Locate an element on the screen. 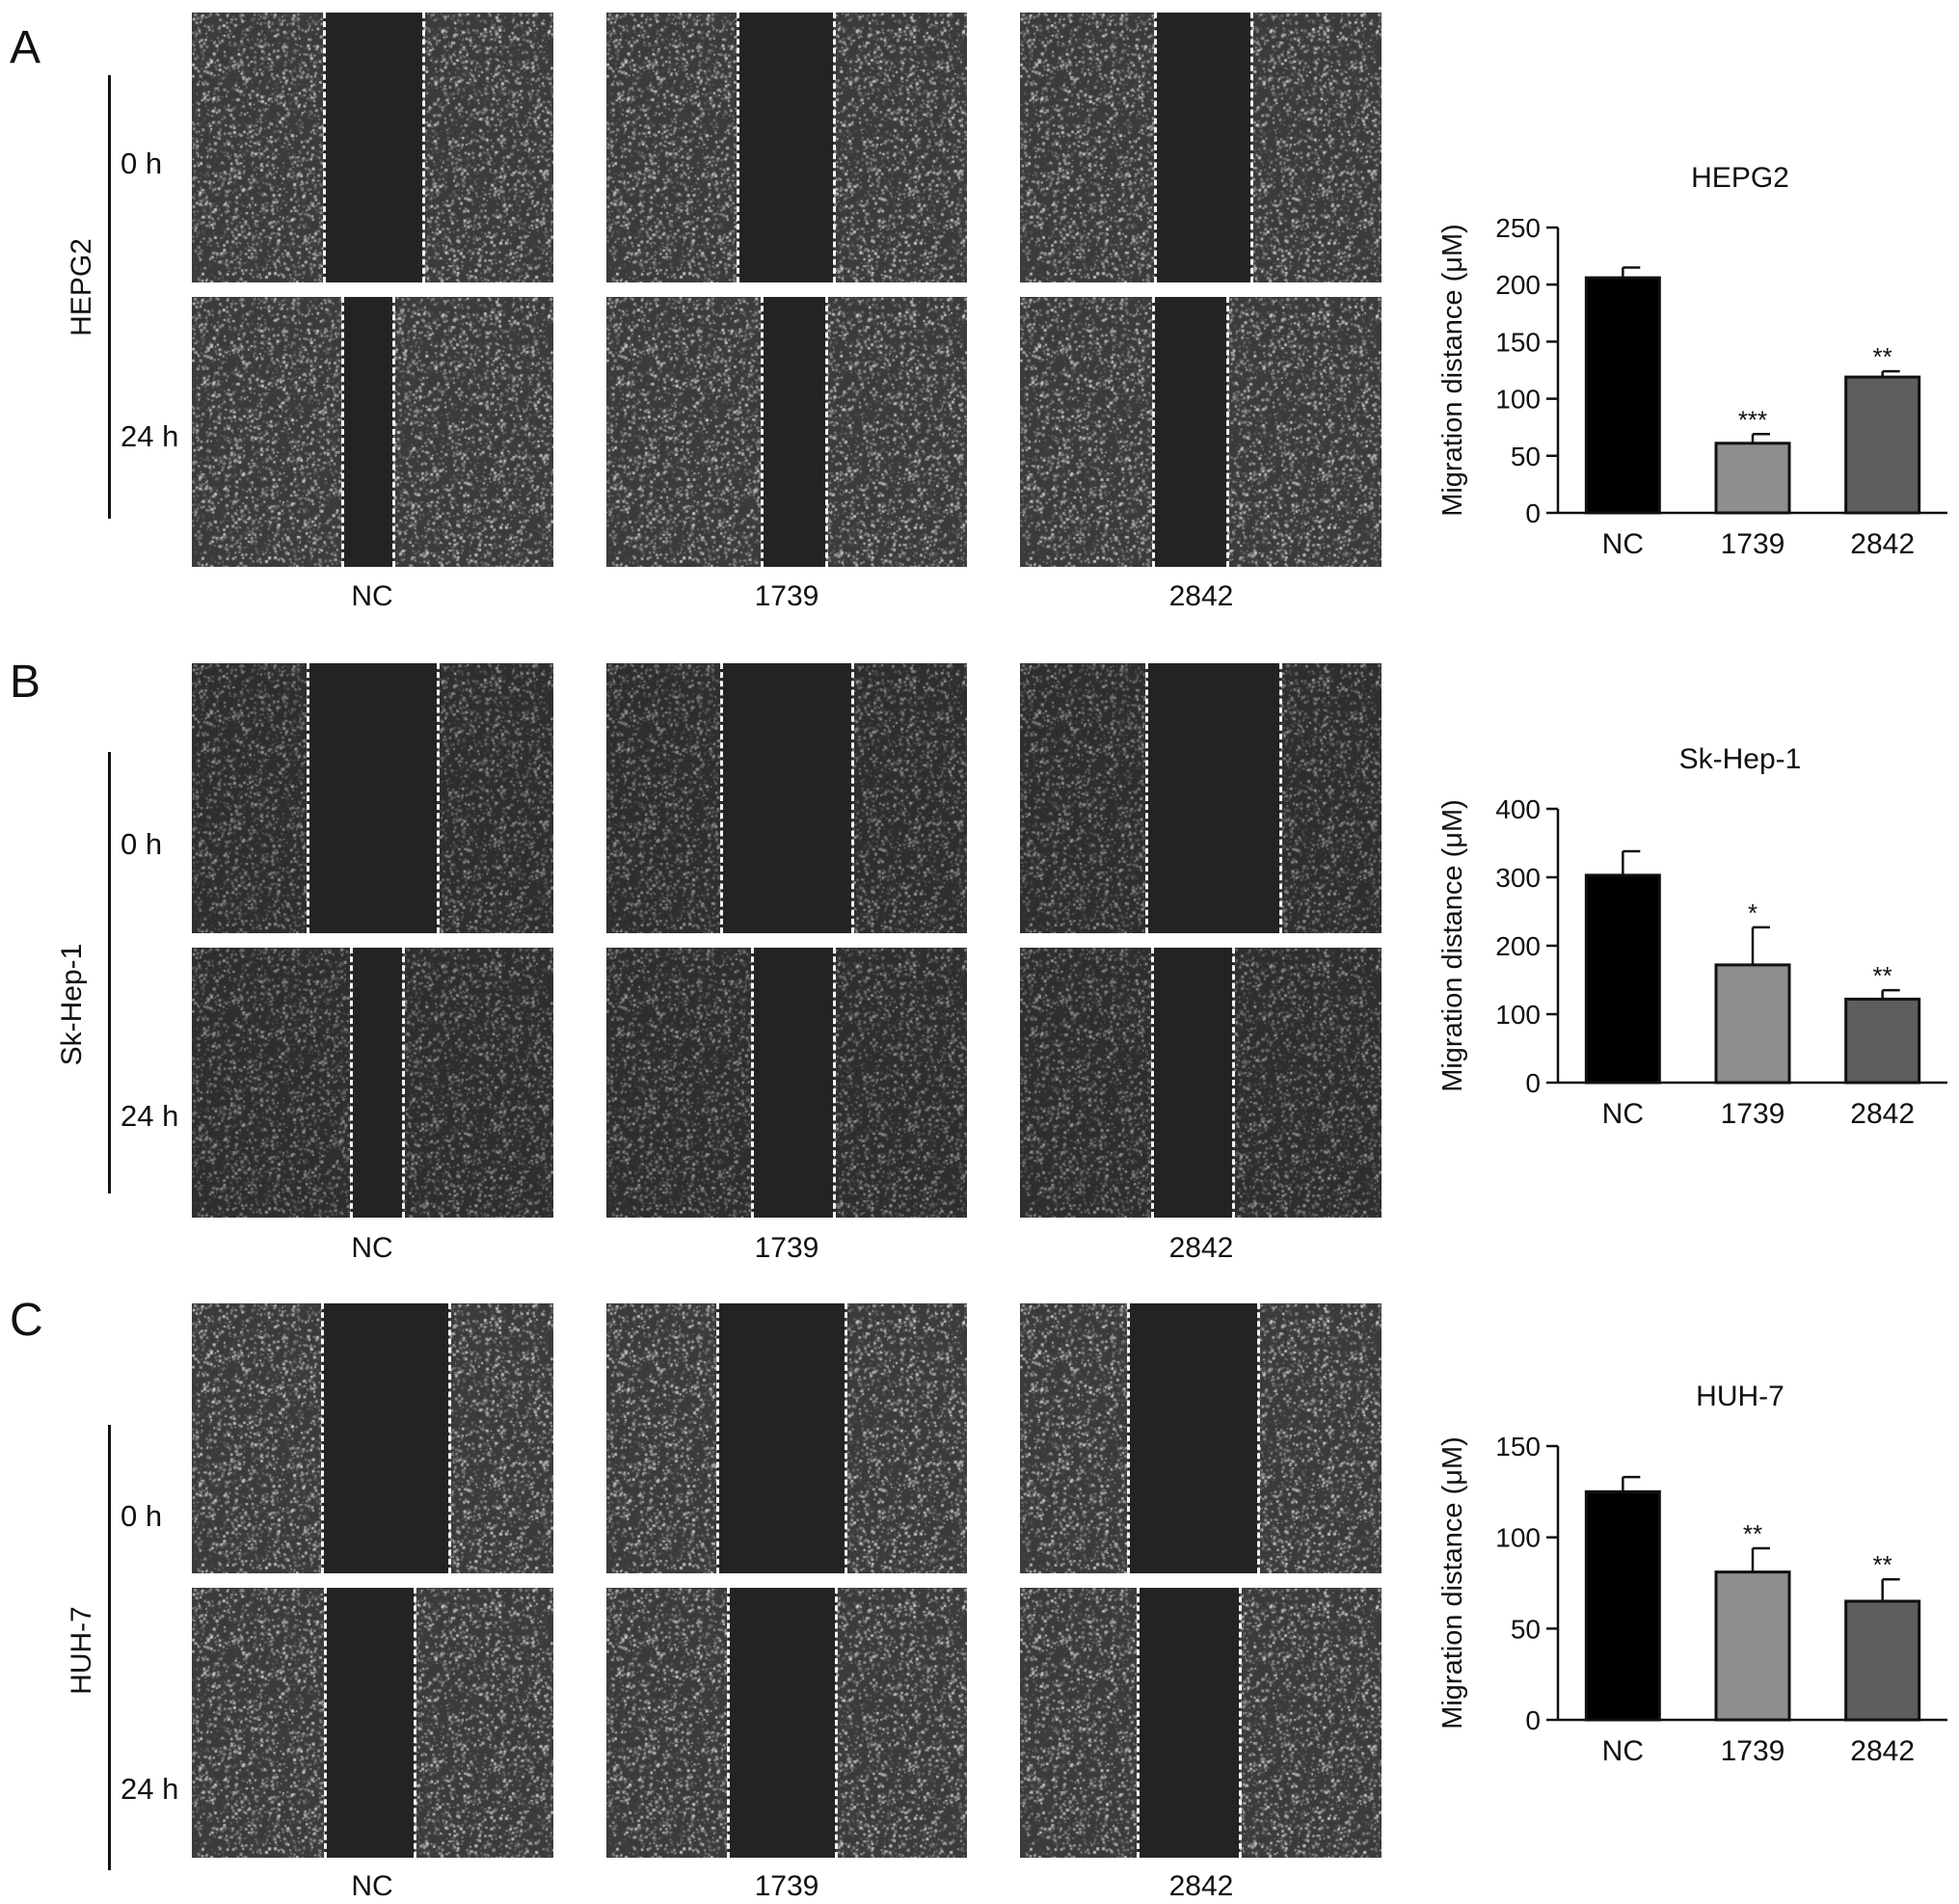 Image resolution: width=1959 pixels, height=1904 pixels. panel-letter-a: A is located at coordinates (25, 48).